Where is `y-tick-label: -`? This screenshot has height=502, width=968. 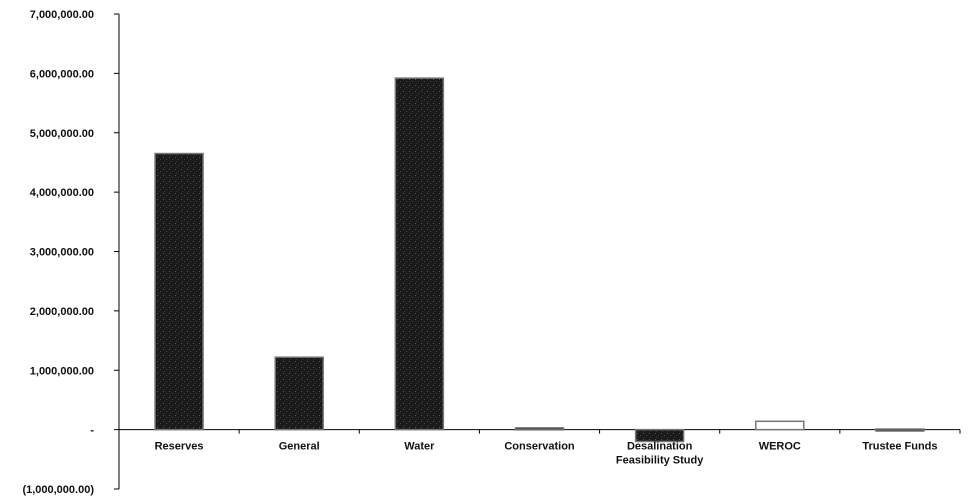
y-tick-label: - is located at coordinates (92, 431).